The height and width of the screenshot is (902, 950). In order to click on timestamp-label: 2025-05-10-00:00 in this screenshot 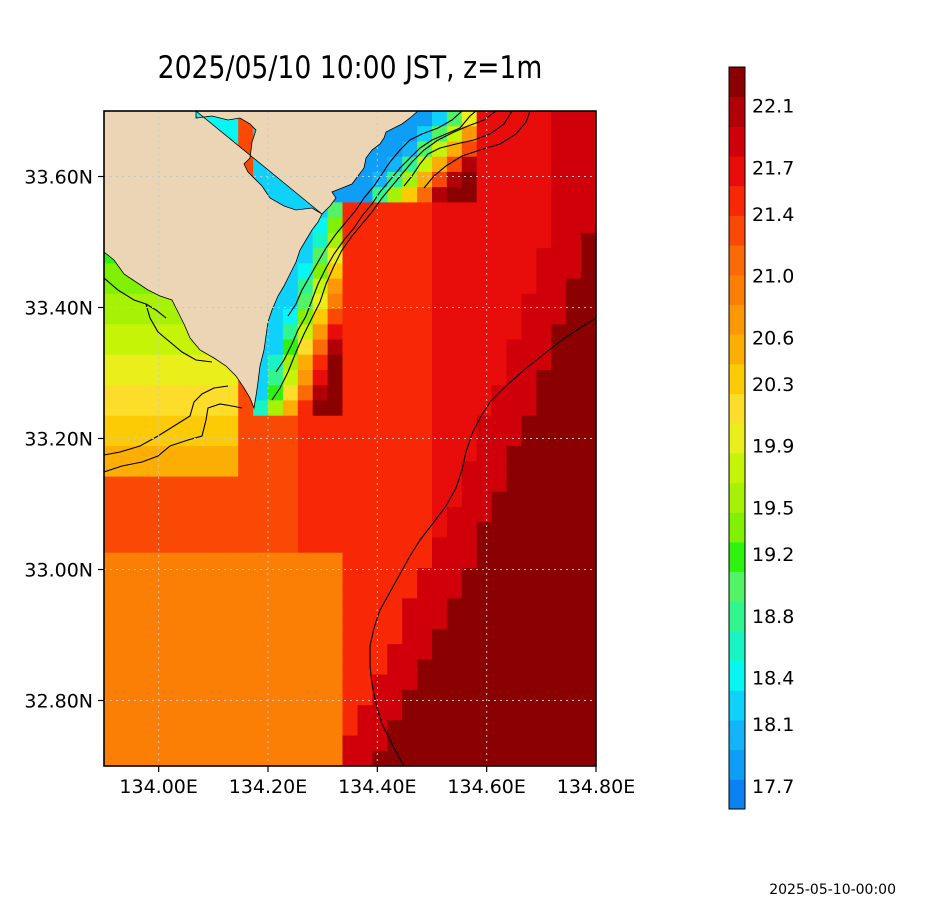, I will do `click(832, 890)`.